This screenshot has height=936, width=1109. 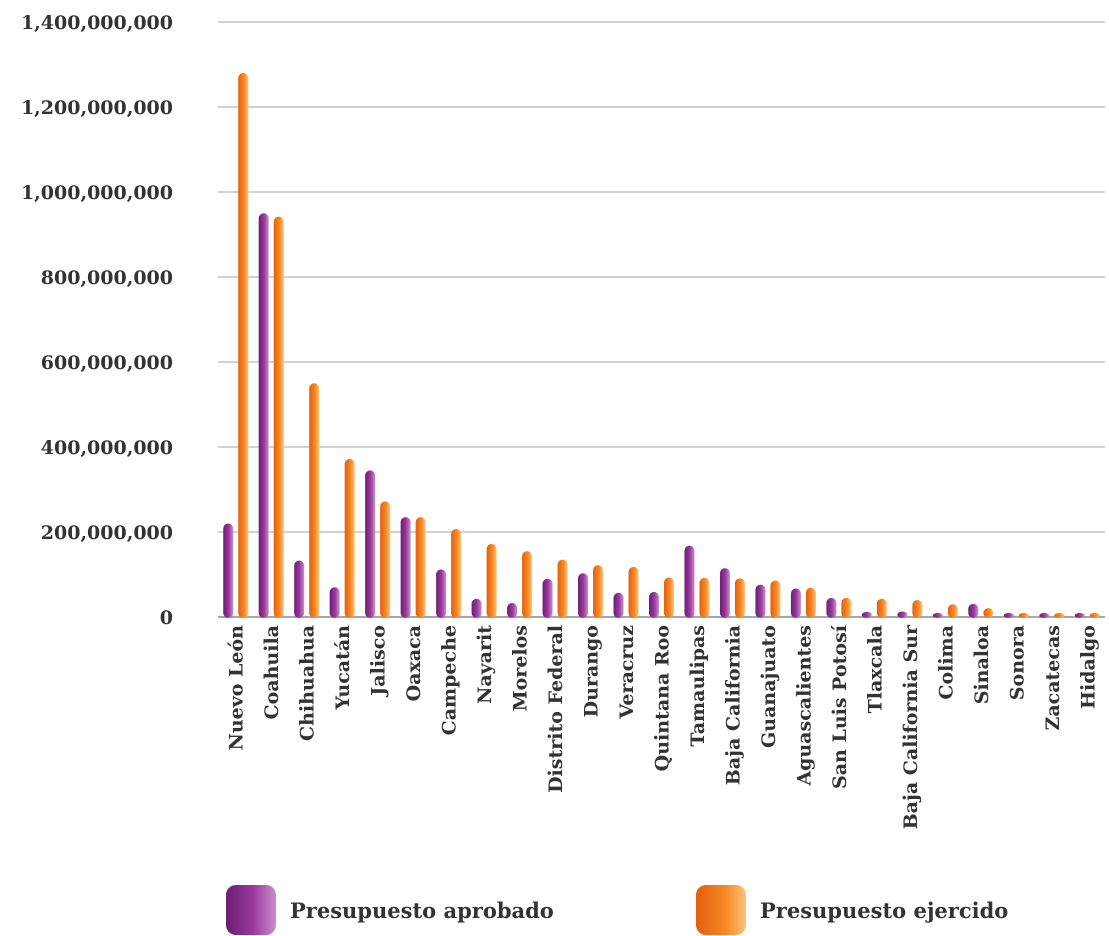 I want to click on legend-label-aprobado: Presupuesto aprobado, so click(x=422, y=910).